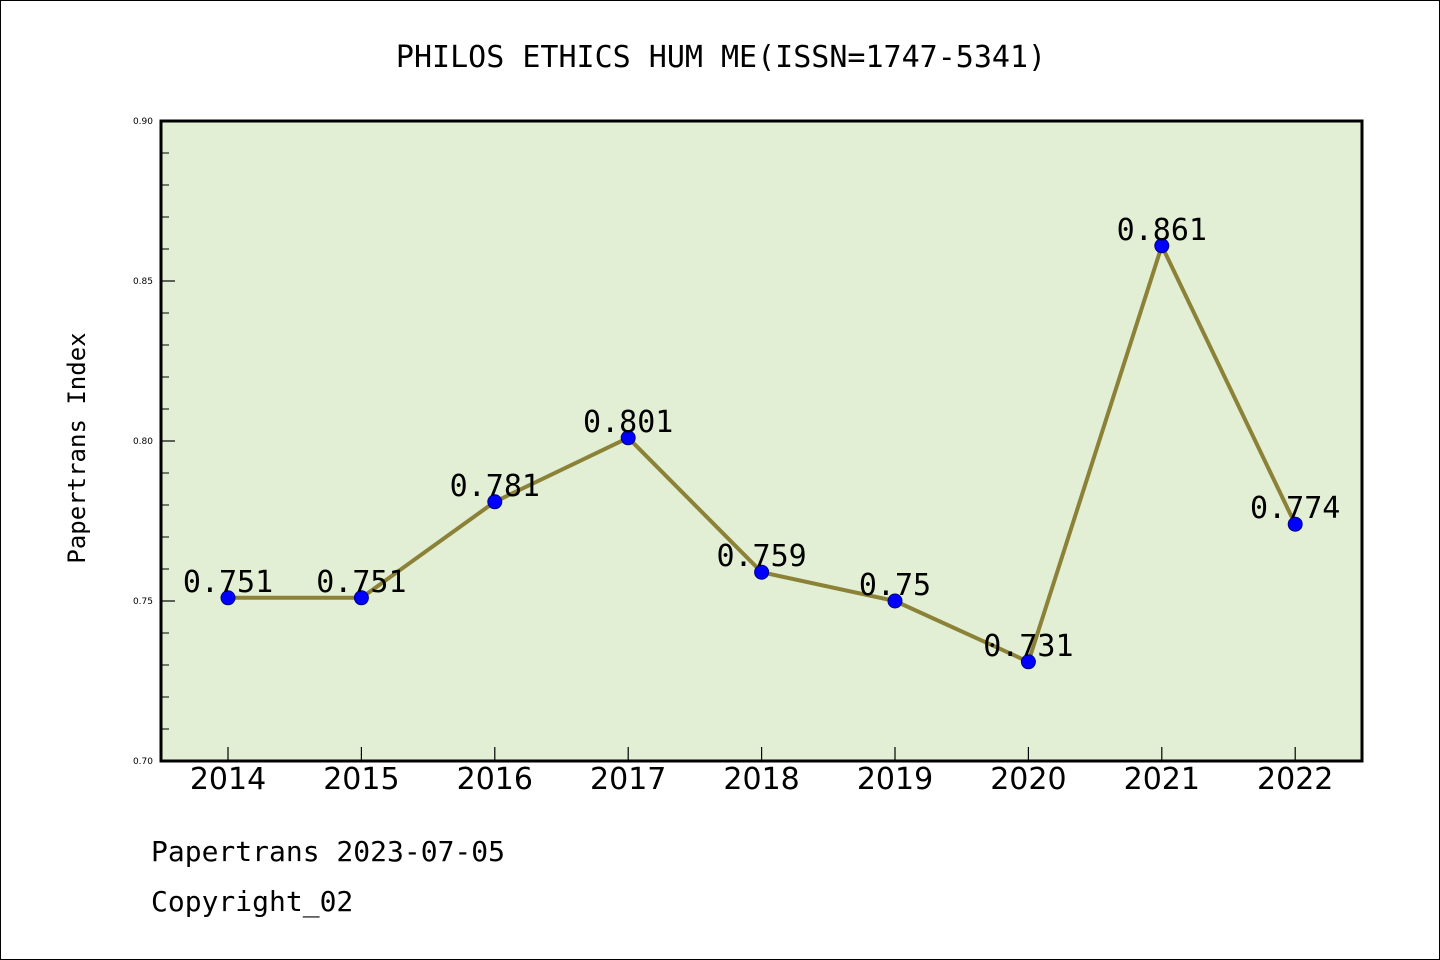 The image size is (1440, 960). What do you see at coordinates (495, 779) in the screenshot?
I see `x-tick-label: 2016` at bounding box center [495, 779].